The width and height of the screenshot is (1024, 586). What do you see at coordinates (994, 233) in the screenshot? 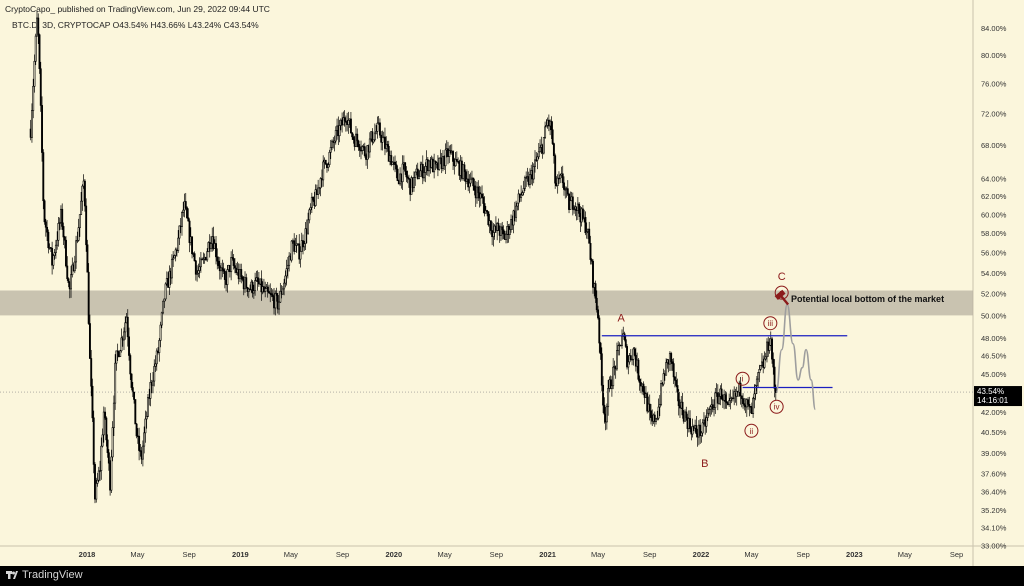
I see `y-tick-label: 58.00%` at bounding box center [994, 233].